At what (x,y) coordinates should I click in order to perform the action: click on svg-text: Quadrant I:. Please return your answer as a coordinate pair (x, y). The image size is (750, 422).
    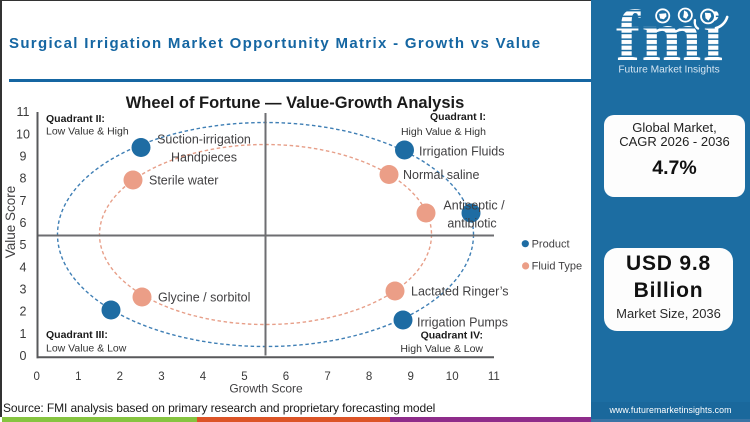
    Looking at the image, I should click on (458, 117).